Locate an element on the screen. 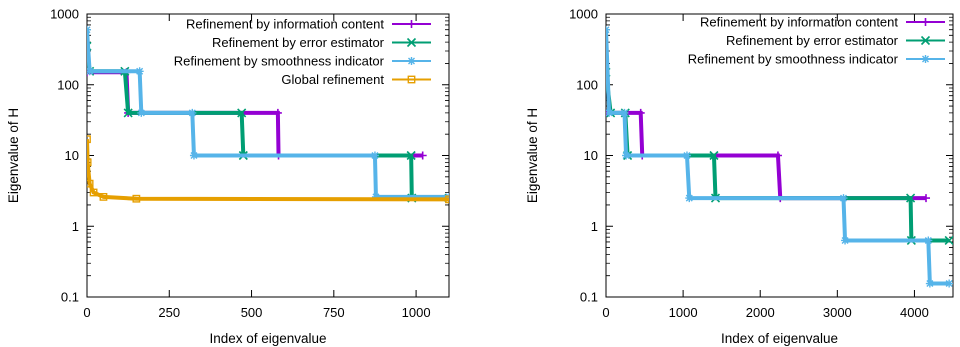 This screenshot has width=960, height=347. x-tick-label: 3000 is located at coordinates (837, 312).